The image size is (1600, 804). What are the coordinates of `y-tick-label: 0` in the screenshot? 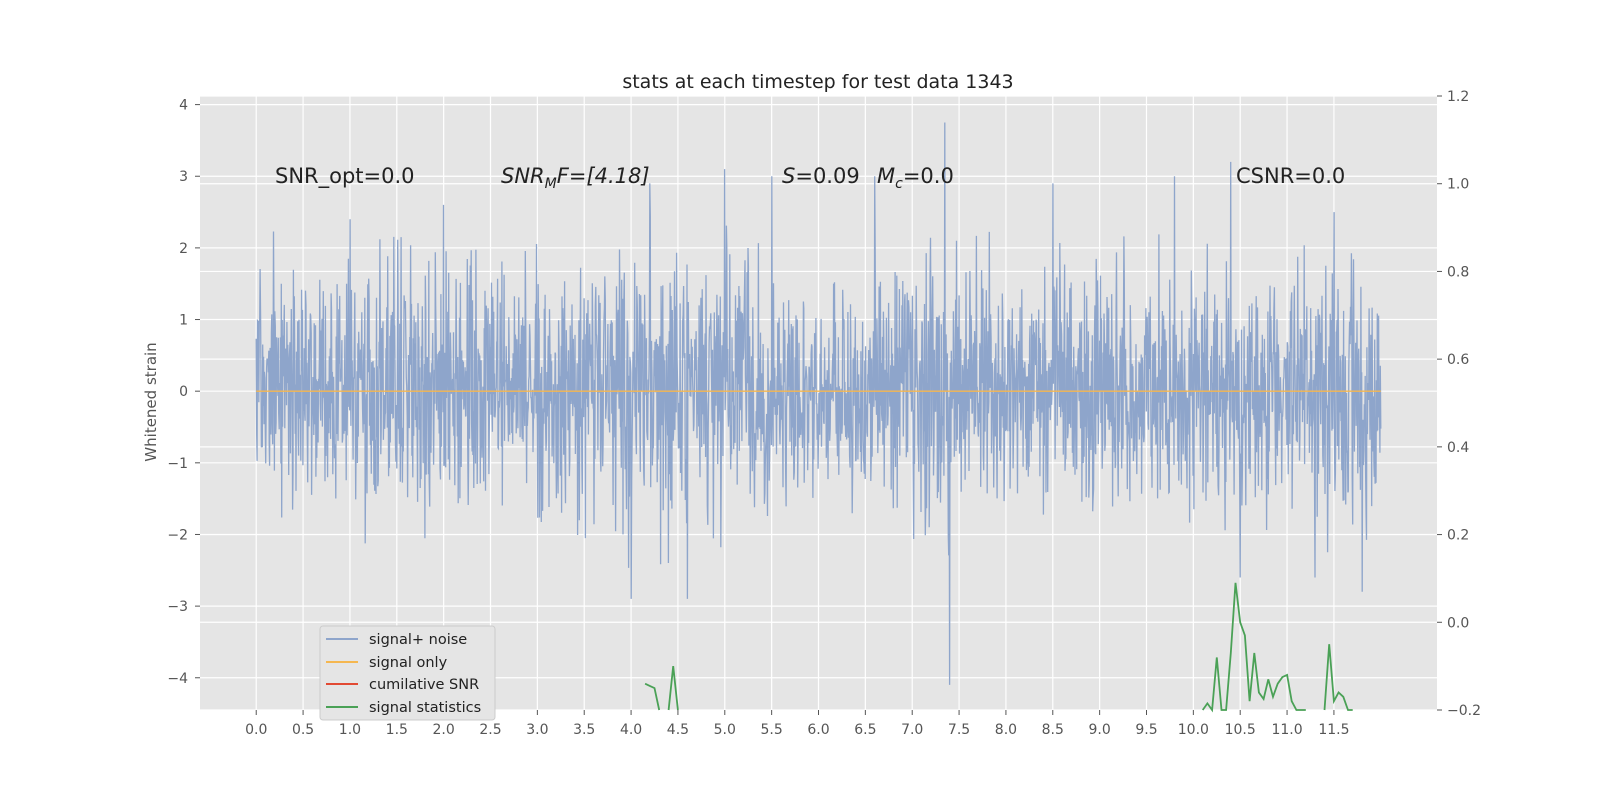 It's located at (183, 392).